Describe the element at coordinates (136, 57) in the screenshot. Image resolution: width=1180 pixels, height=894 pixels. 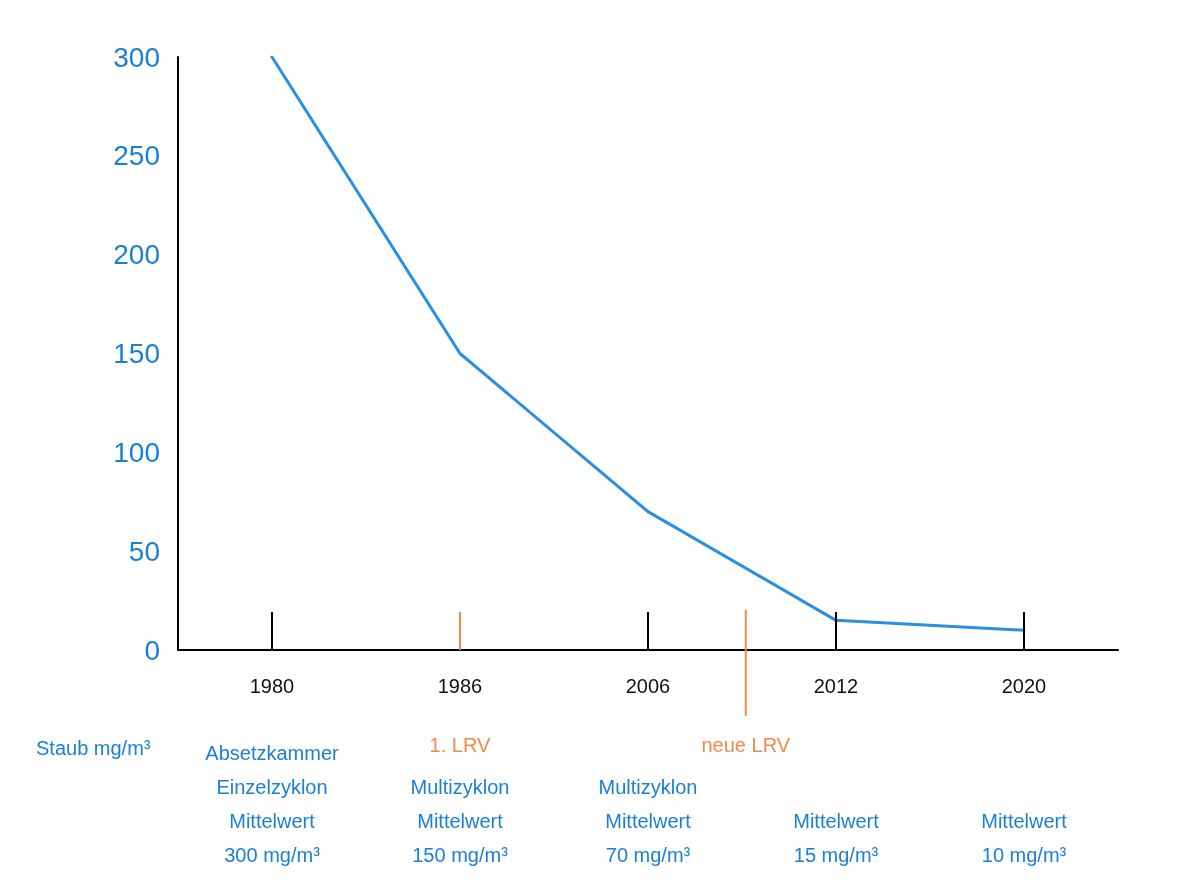
I see `y-tick-label: 300` at that location.